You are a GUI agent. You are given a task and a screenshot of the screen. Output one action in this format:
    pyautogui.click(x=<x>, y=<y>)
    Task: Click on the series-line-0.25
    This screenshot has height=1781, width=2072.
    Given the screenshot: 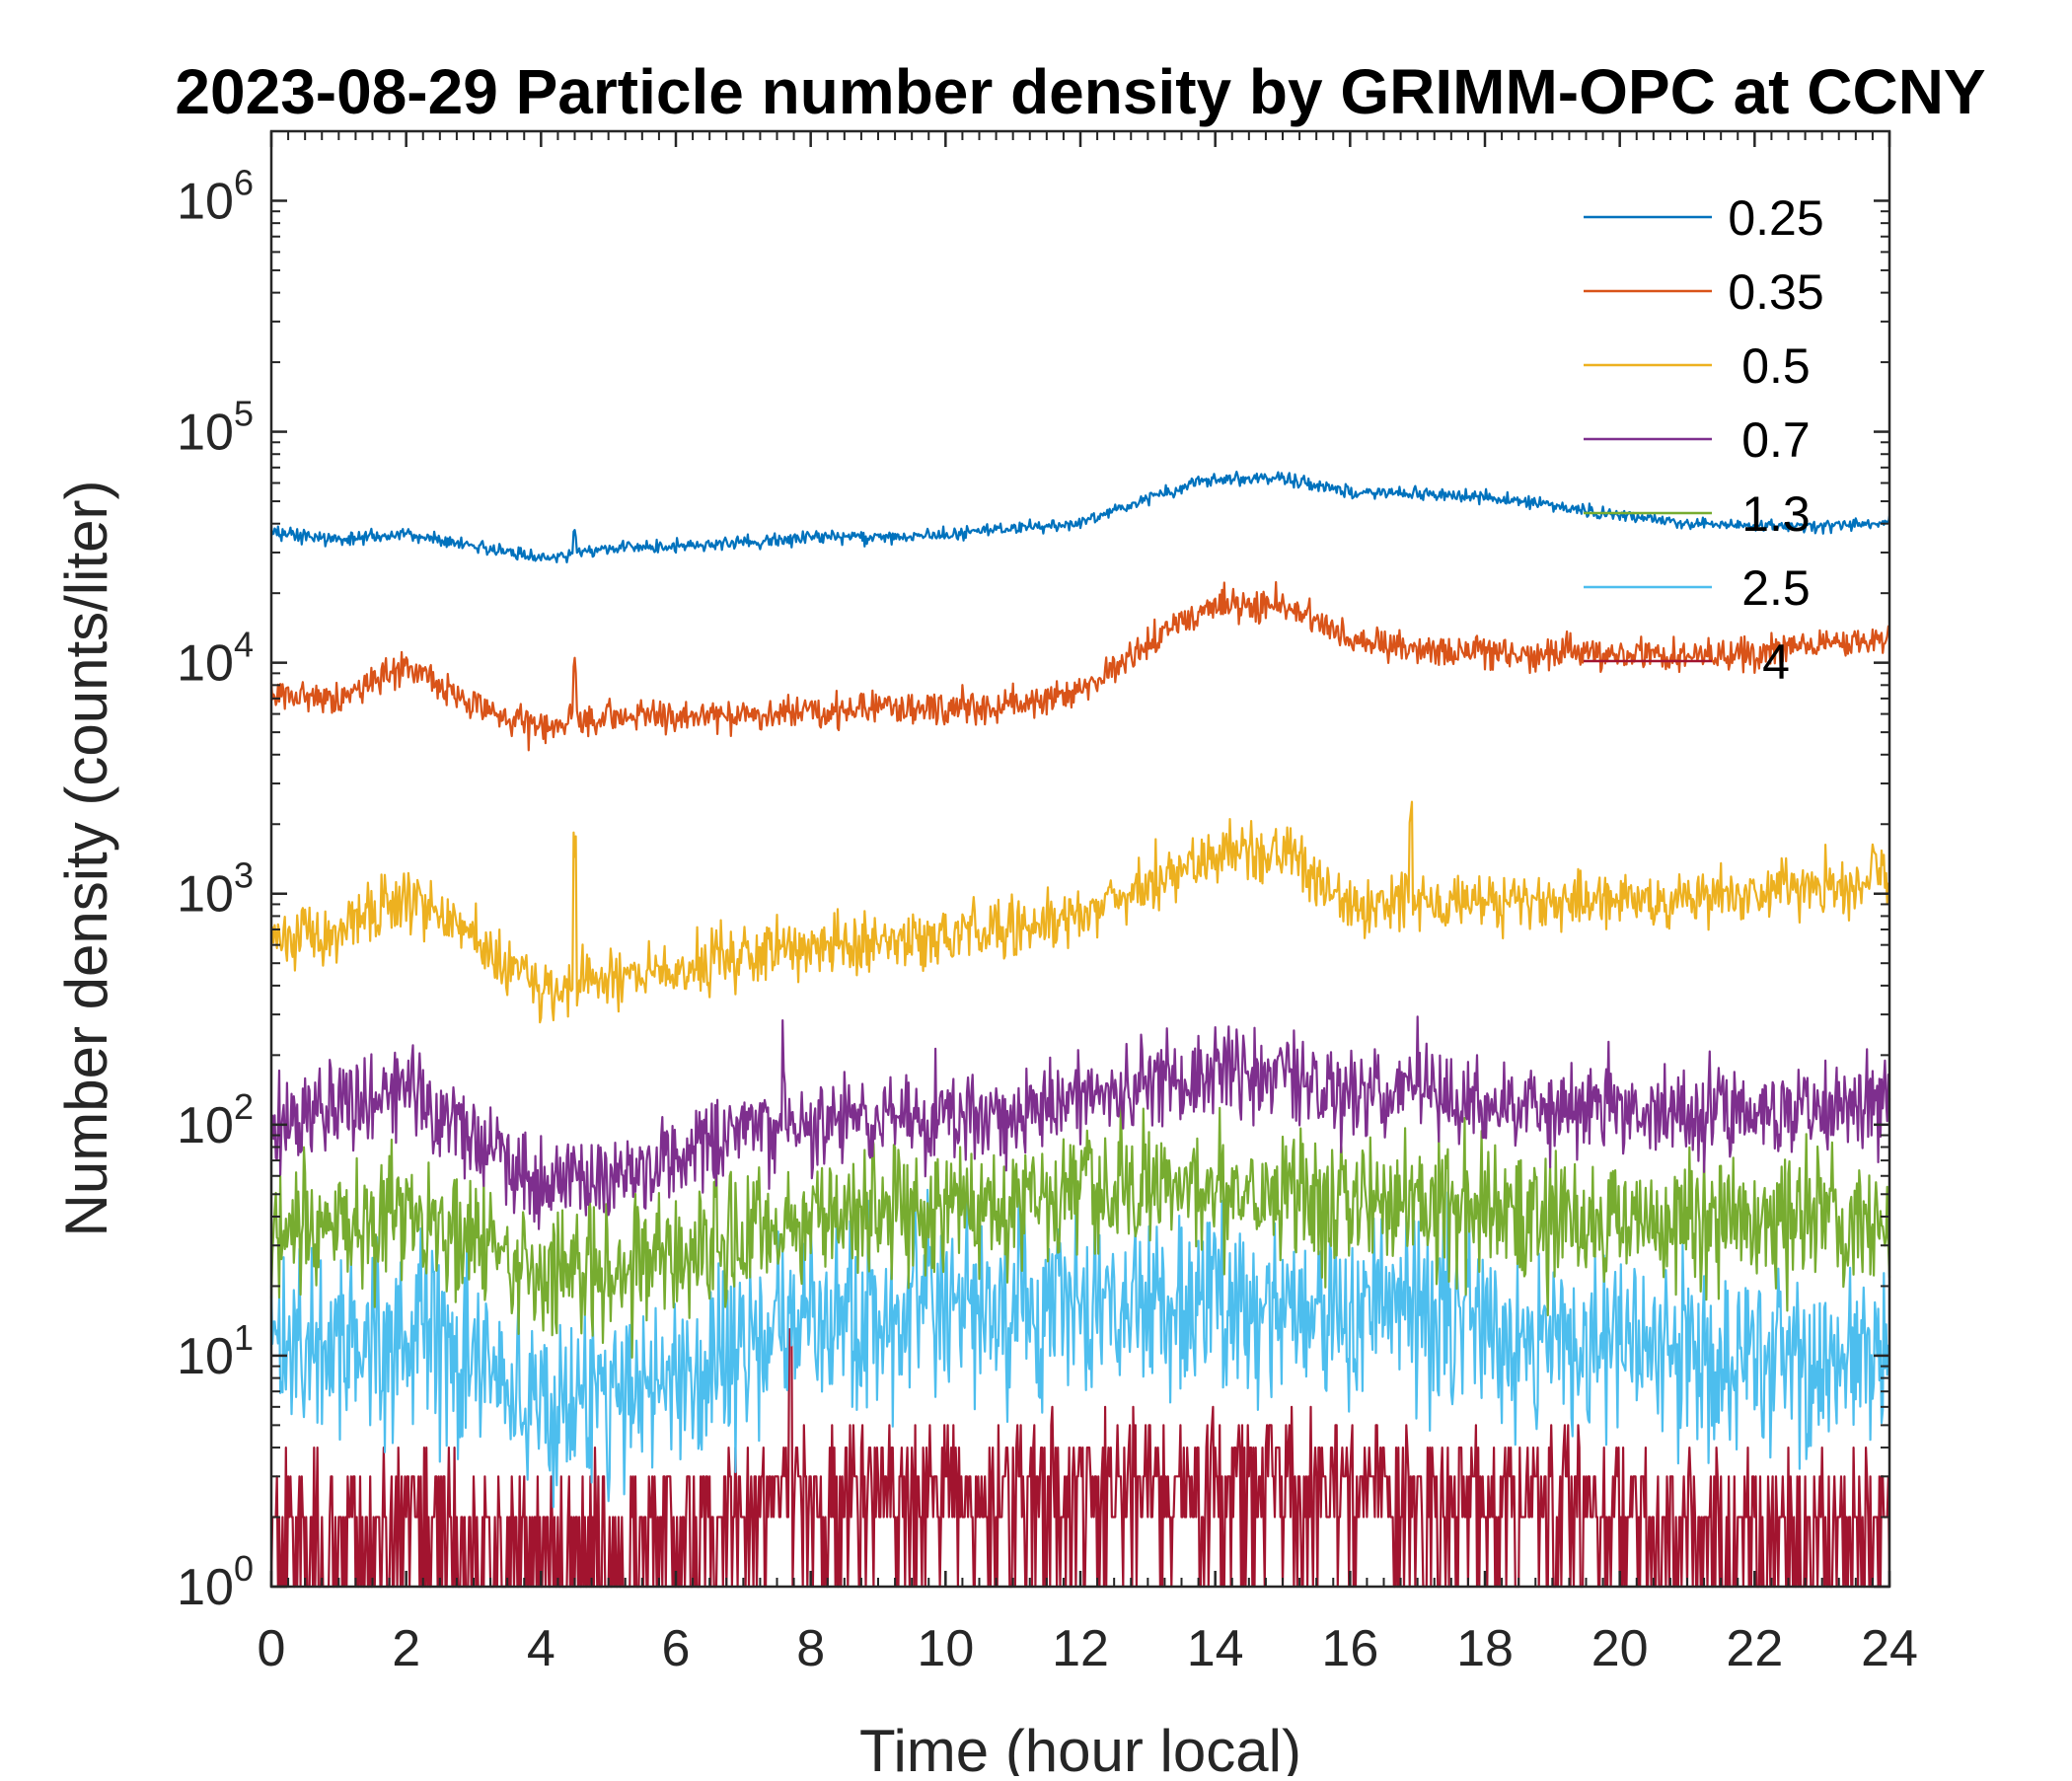 What is the action you would take?
    pyautogui.click(x=1080, y=517)
    